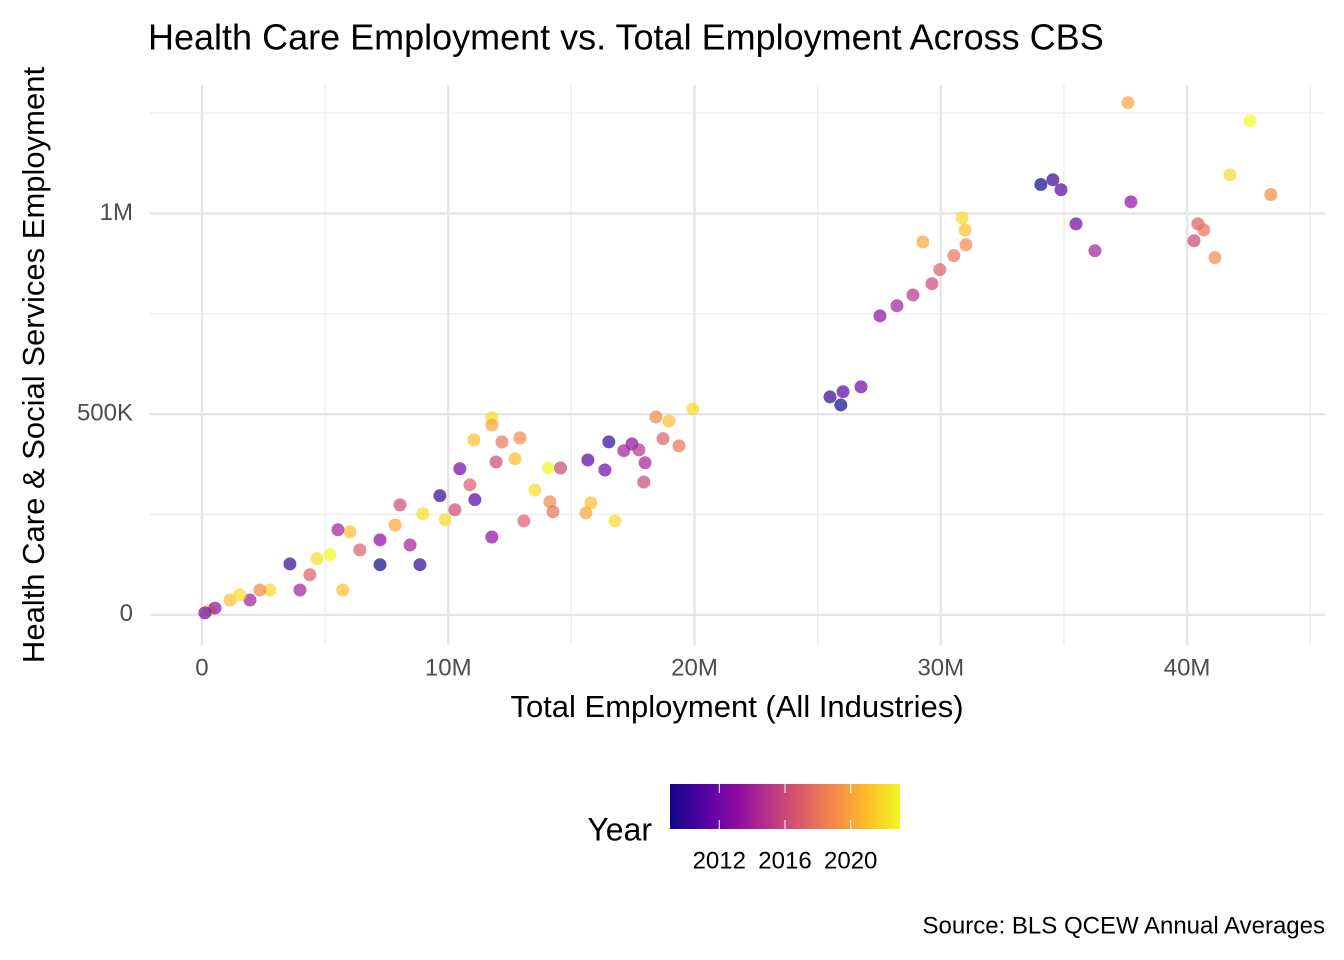 This screenshot has width=1344, height=960. Describe the element at coordinates (201, 667) in the screenshot. I see `x-tick-label: 0` at that location.